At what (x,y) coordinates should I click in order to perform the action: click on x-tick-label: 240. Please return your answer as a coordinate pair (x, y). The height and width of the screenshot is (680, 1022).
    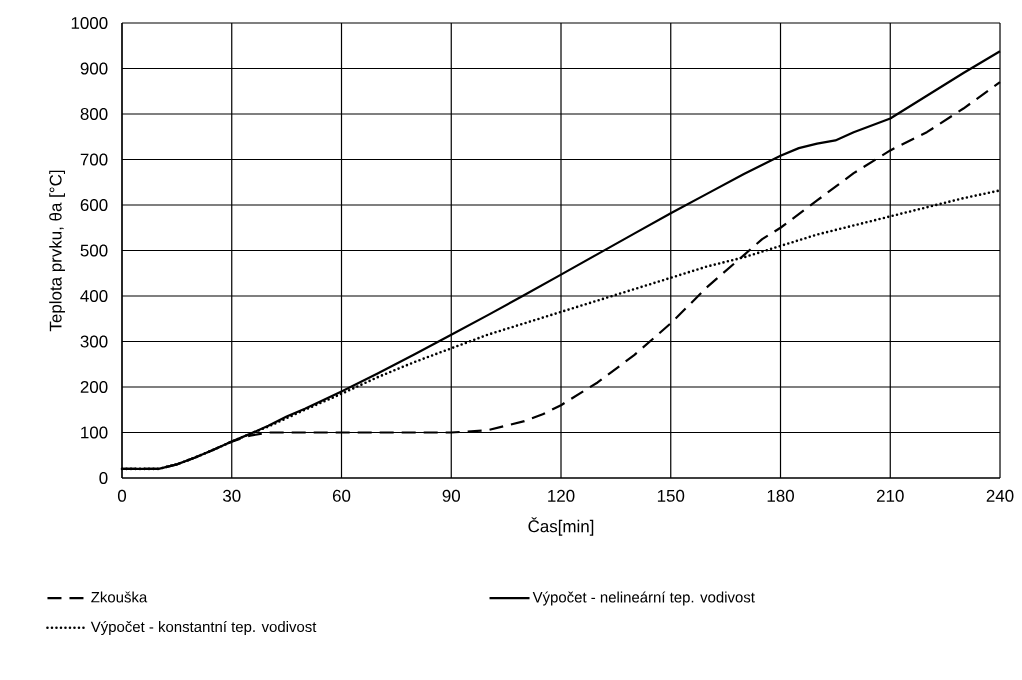
    Looking at the image, I should click on (1000, 495).